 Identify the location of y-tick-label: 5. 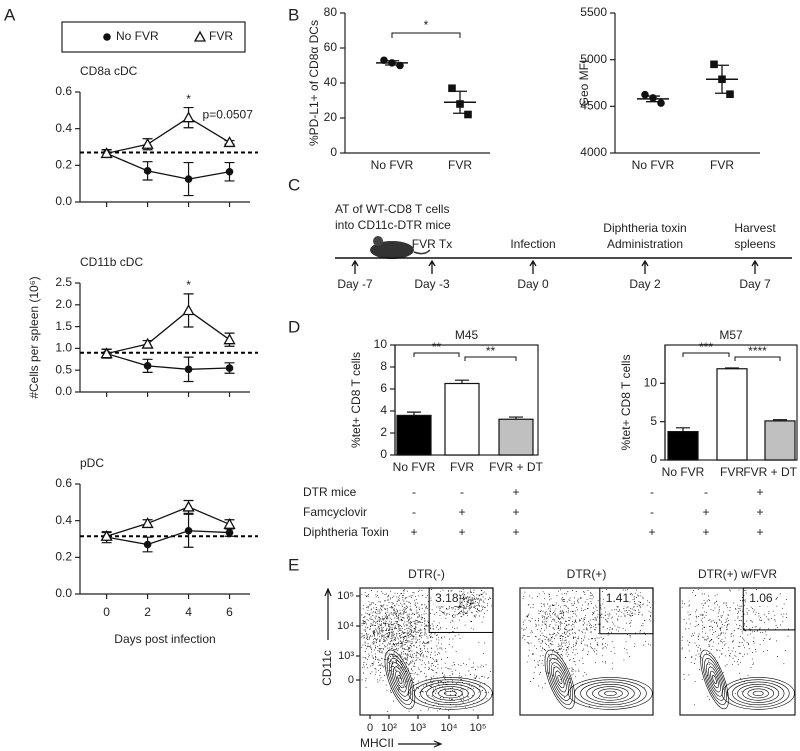
(653, 421).